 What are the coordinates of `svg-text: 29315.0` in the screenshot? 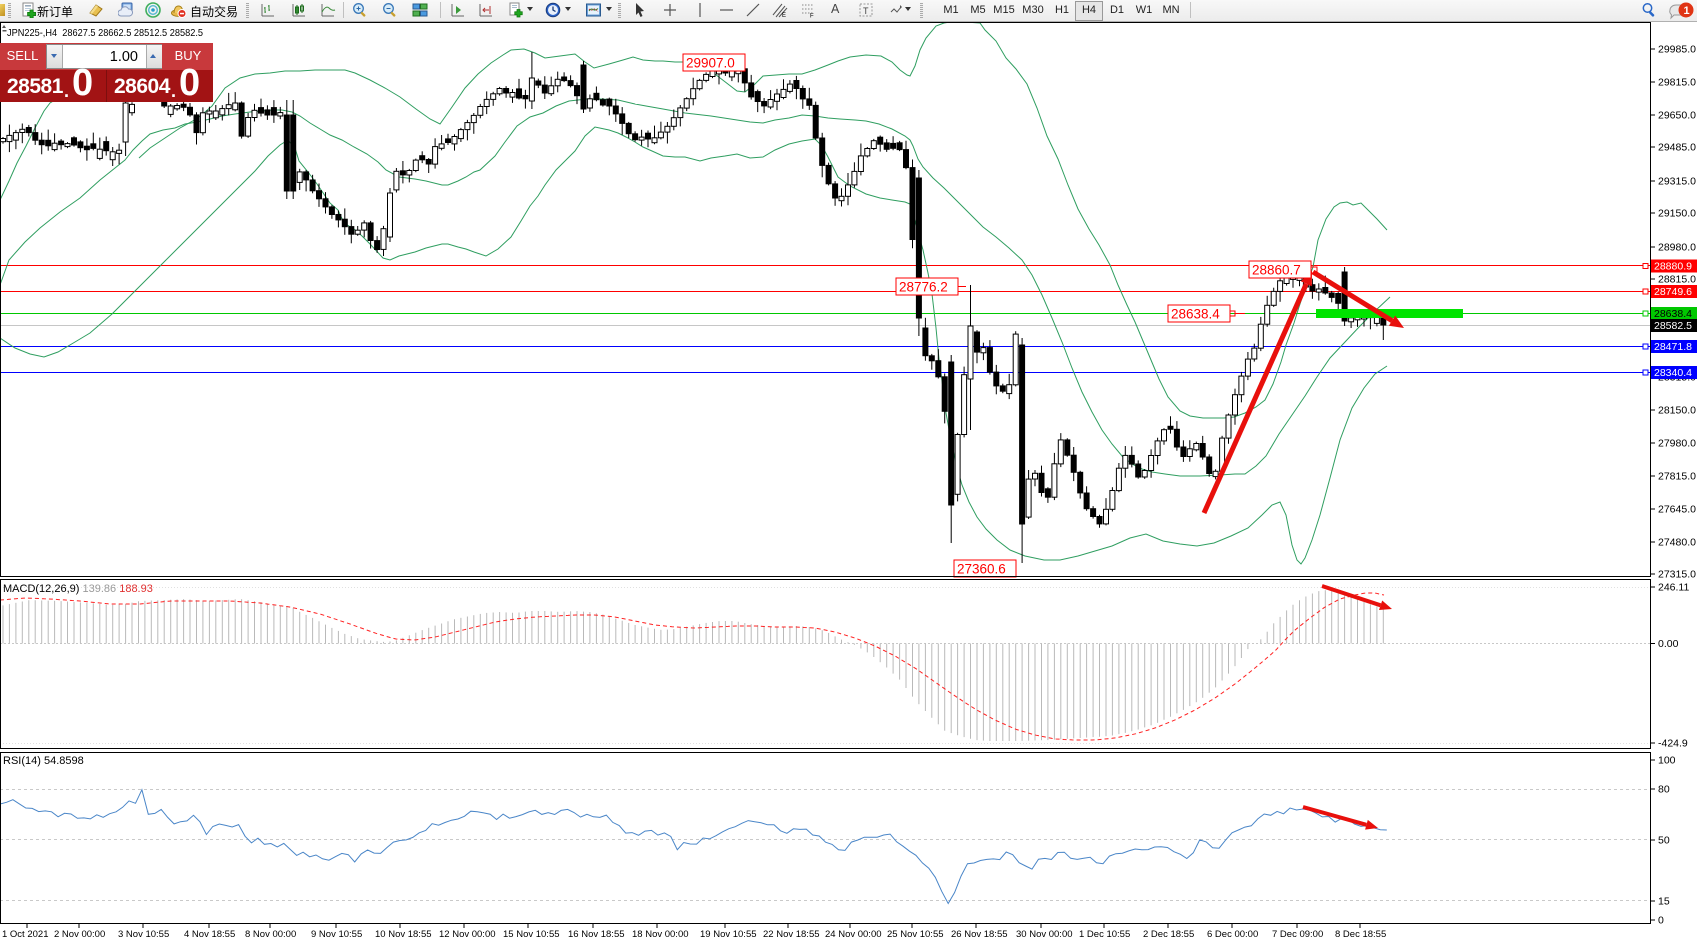 It's located at (1677, 182).